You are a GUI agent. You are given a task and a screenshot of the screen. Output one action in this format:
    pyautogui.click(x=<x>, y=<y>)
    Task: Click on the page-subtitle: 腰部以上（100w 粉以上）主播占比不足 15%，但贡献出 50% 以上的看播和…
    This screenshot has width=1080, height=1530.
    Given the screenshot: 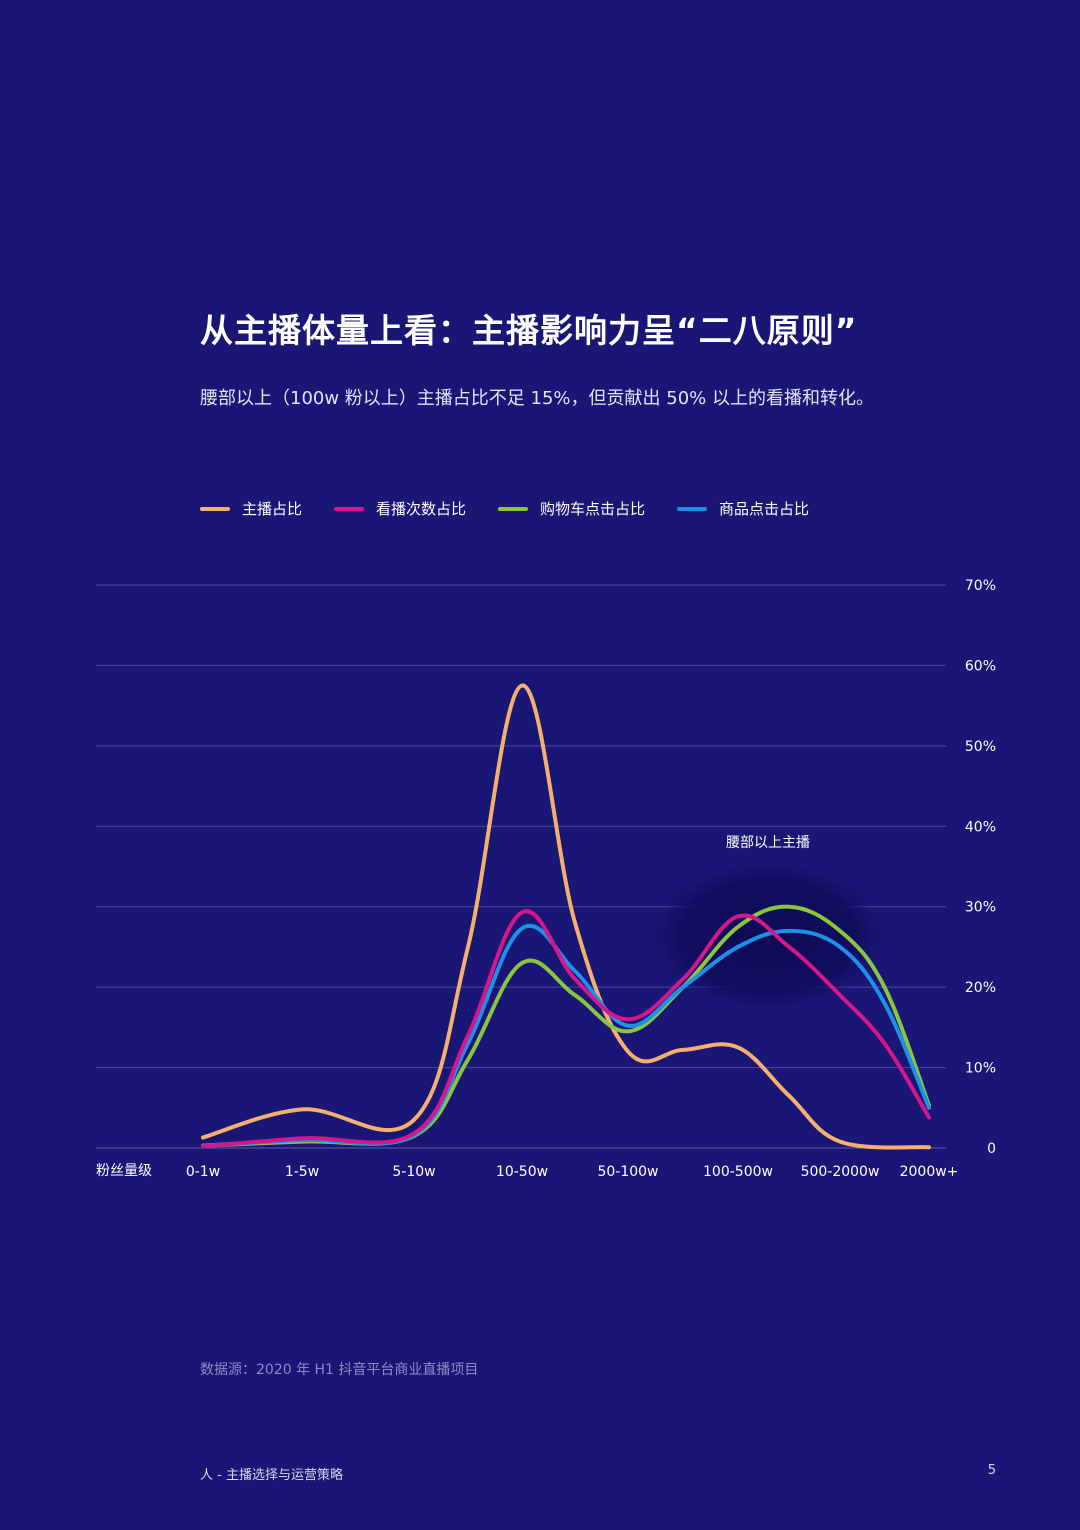 What is the action you would take?
    pyautogui.click(x=537, y=398)
    